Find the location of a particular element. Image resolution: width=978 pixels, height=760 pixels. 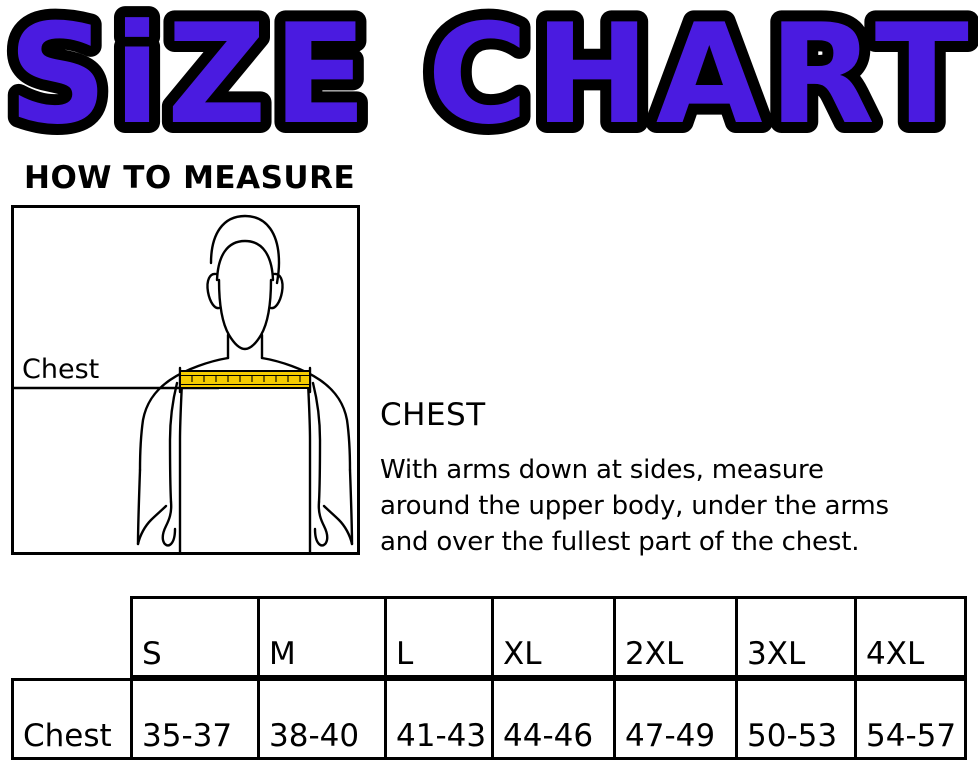

table-header-label: 2XL is located at coordinates (654, 654).